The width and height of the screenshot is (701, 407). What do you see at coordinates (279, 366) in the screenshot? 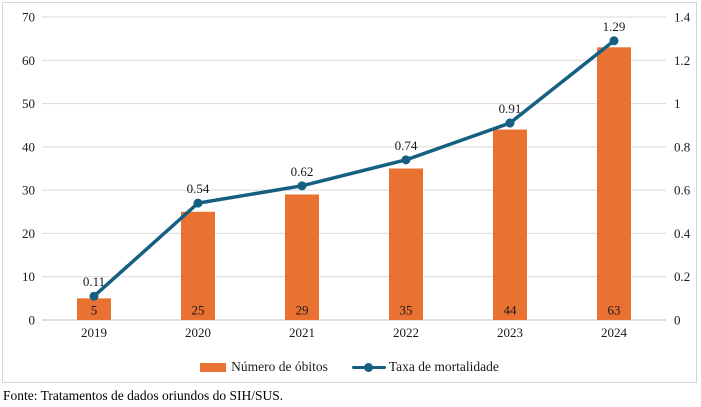
I see `legend-label-obitos: Número de óbitos` at bounding box center [279, 366].